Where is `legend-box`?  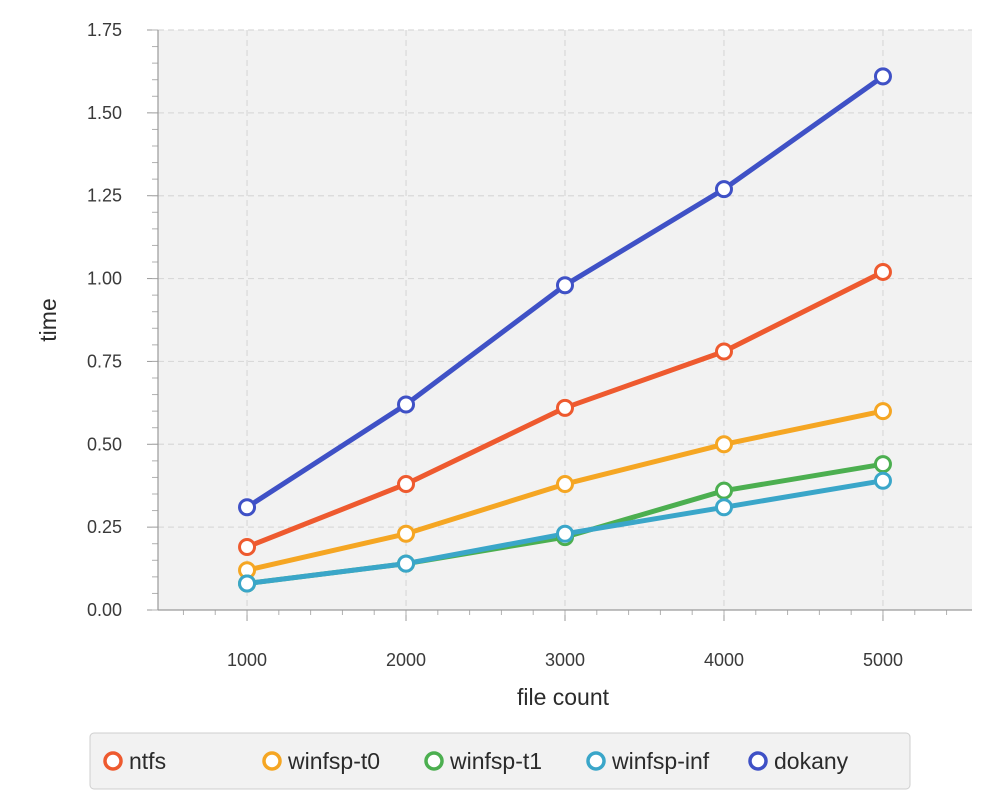 legend-box is located at coordinates (500, 761).